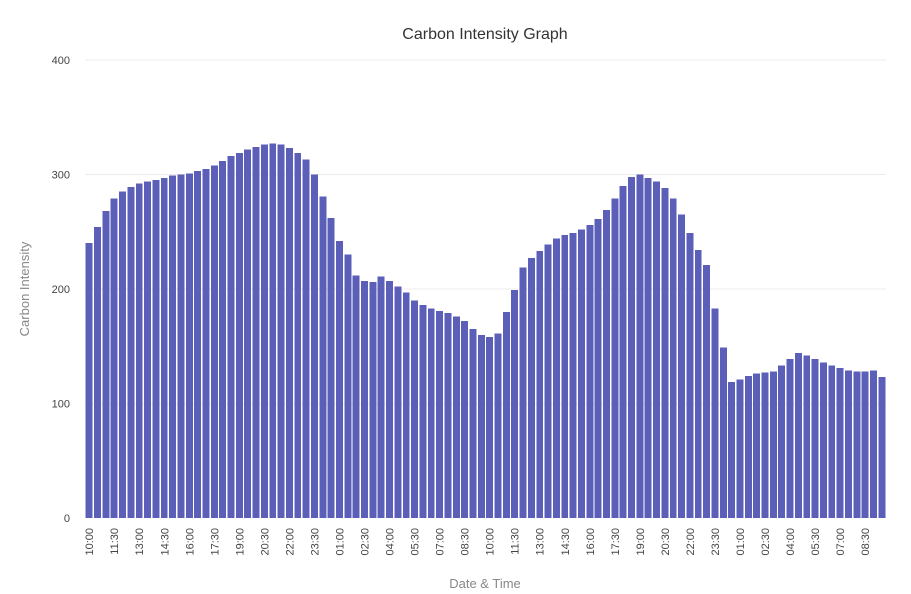  Describe the element at coordinates (485, 583) in the screenshot. I see `x-axis-title: Date & Time` at that location.